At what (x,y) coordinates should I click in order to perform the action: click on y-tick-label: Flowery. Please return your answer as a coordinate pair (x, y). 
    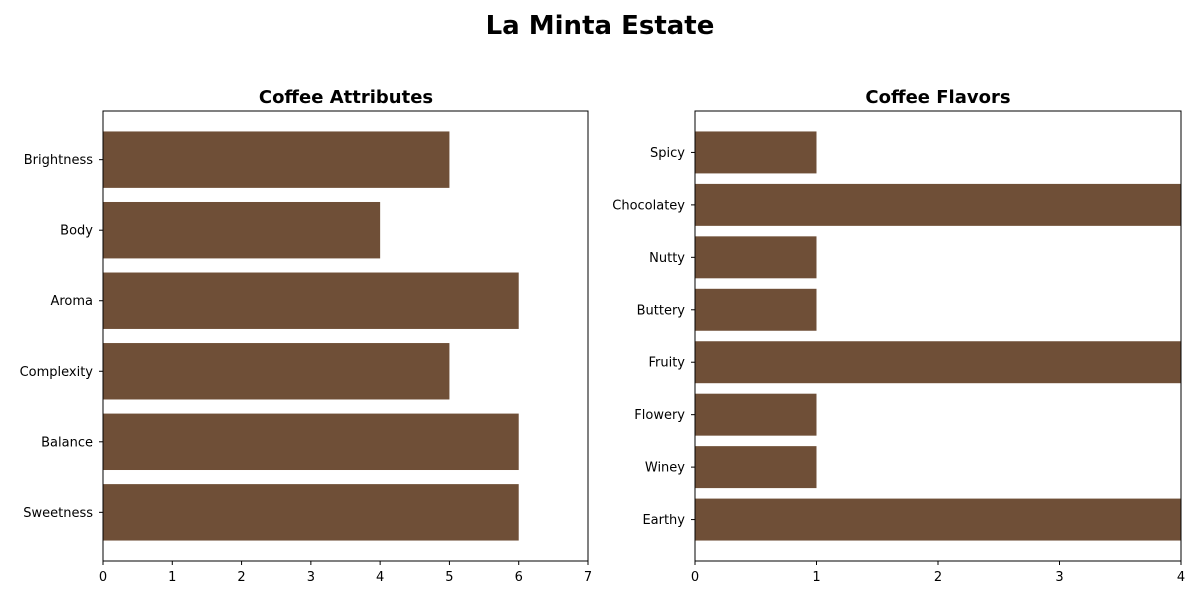
    Looking at the image, I should click on (659, 415).